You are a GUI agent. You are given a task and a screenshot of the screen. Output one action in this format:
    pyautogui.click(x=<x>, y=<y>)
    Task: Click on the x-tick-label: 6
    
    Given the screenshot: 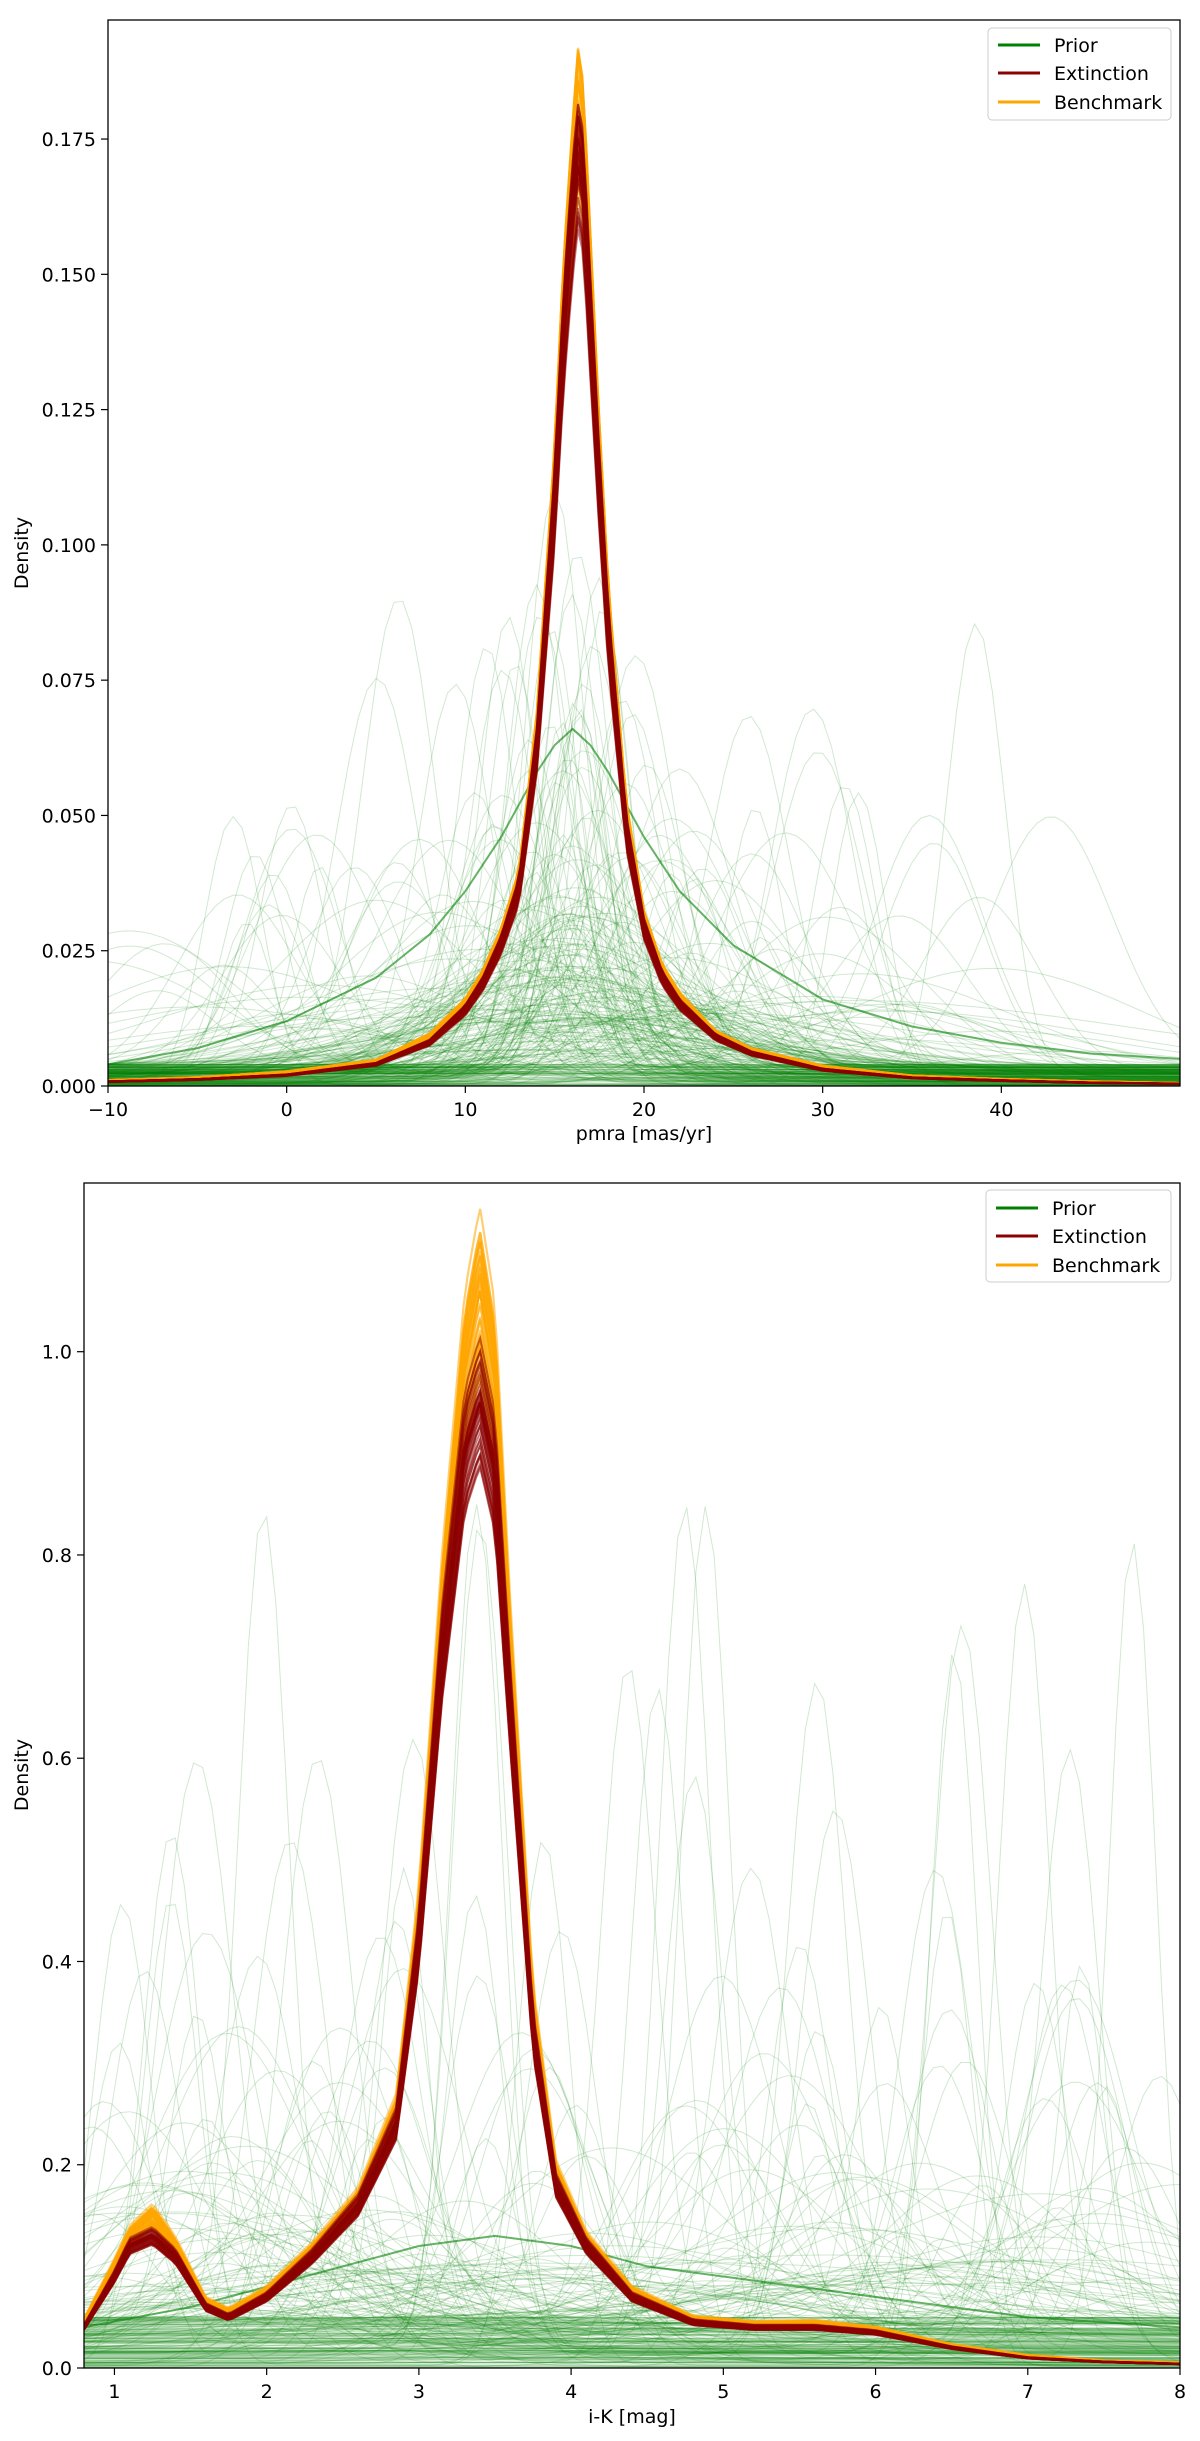 What is the action you would take?
    pyautogui.click(x=876, y=2392)
    